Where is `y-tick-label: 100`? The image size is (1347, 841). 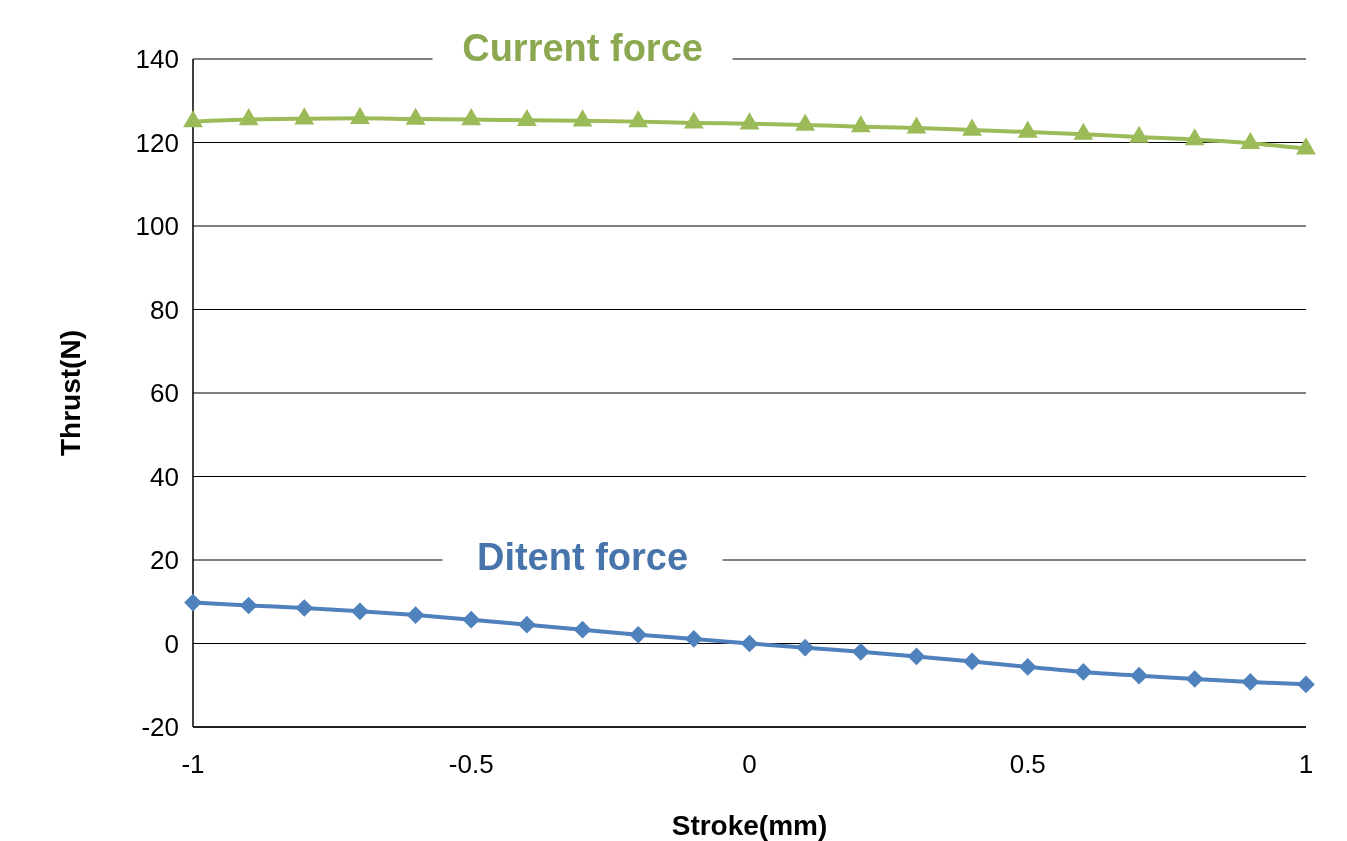 y-tick-label: 100 is located at coordinates (157, 226).